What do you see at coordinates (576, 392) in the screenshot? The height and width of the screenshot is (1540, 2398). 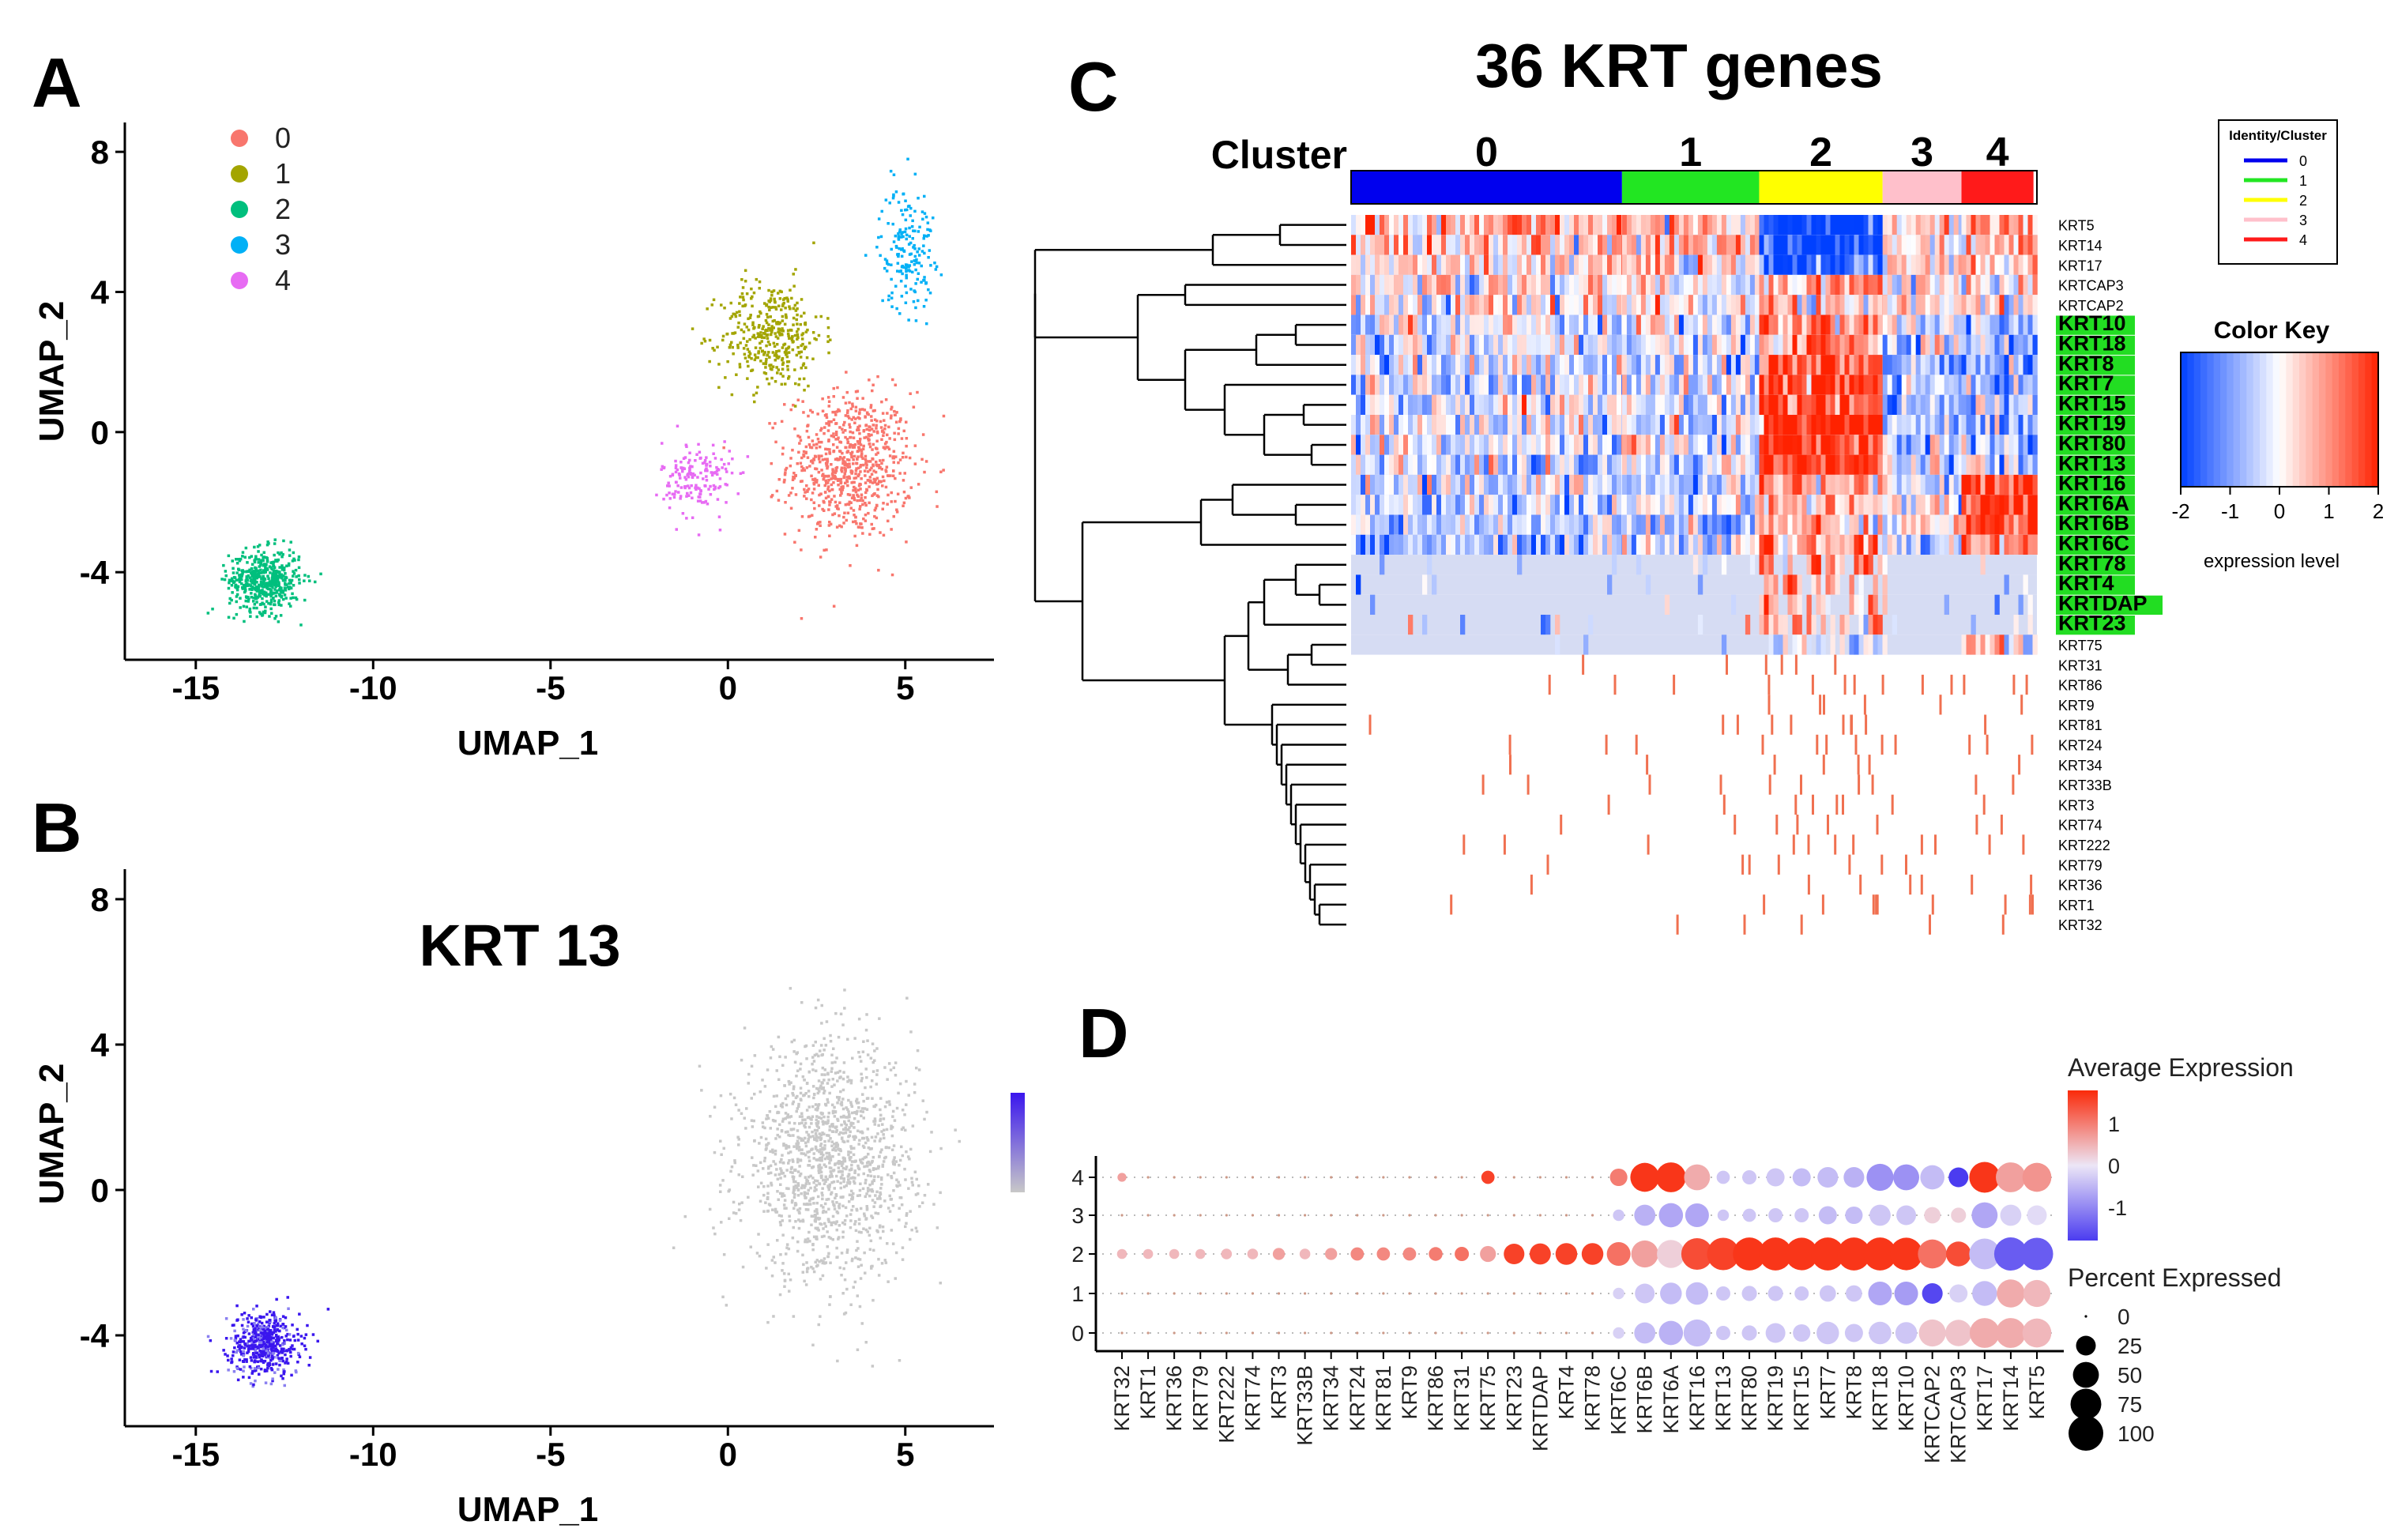 I see `panel-a-points` at bounding box center [576, 392].